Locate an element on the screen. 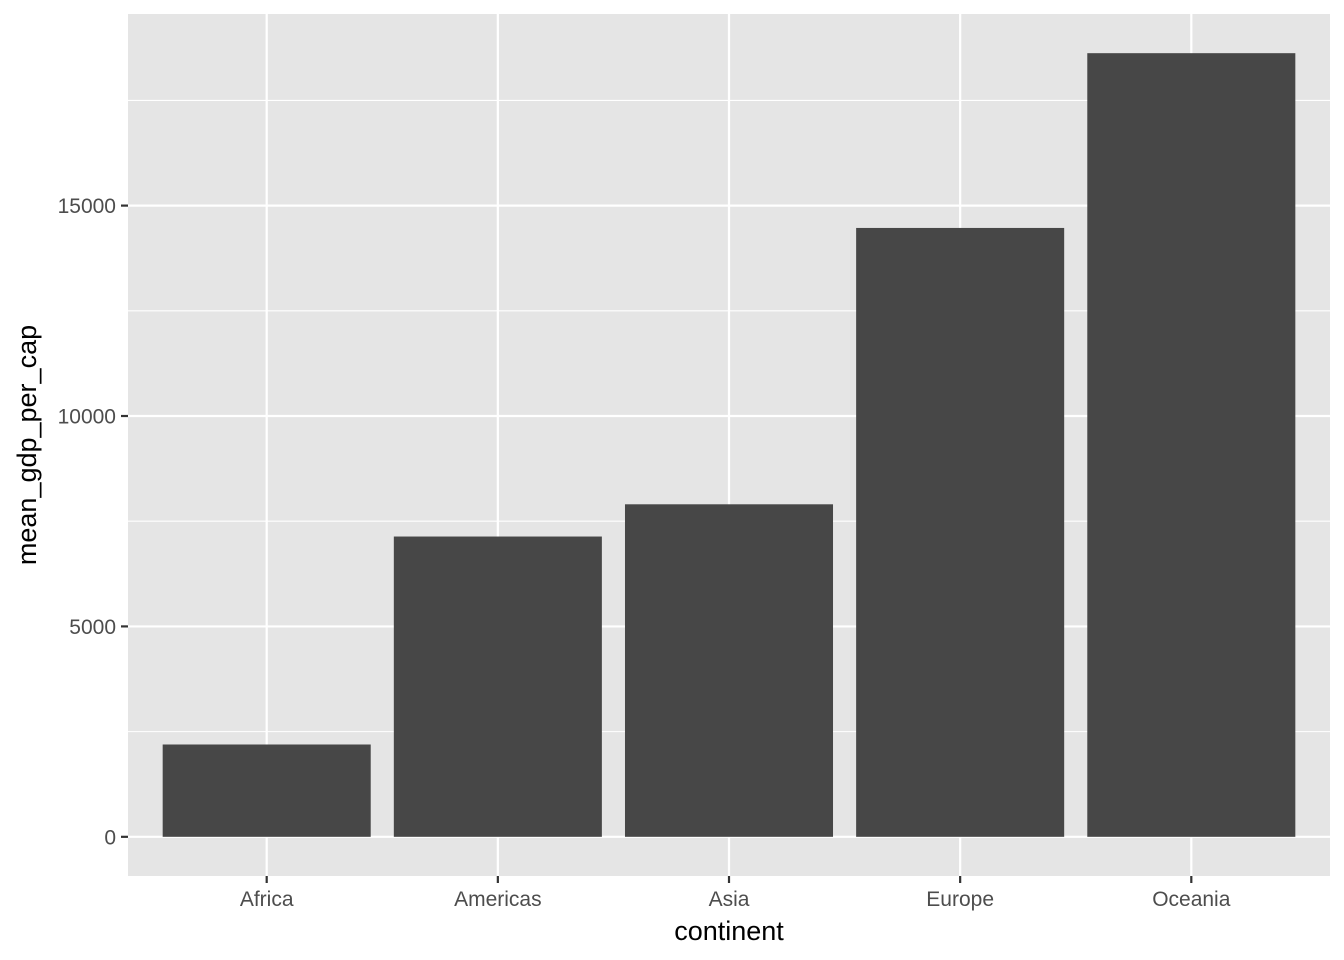 This screenshot has height=960, width=1344. x-tick-label: Oceania is located at coordinates (1191, 899).